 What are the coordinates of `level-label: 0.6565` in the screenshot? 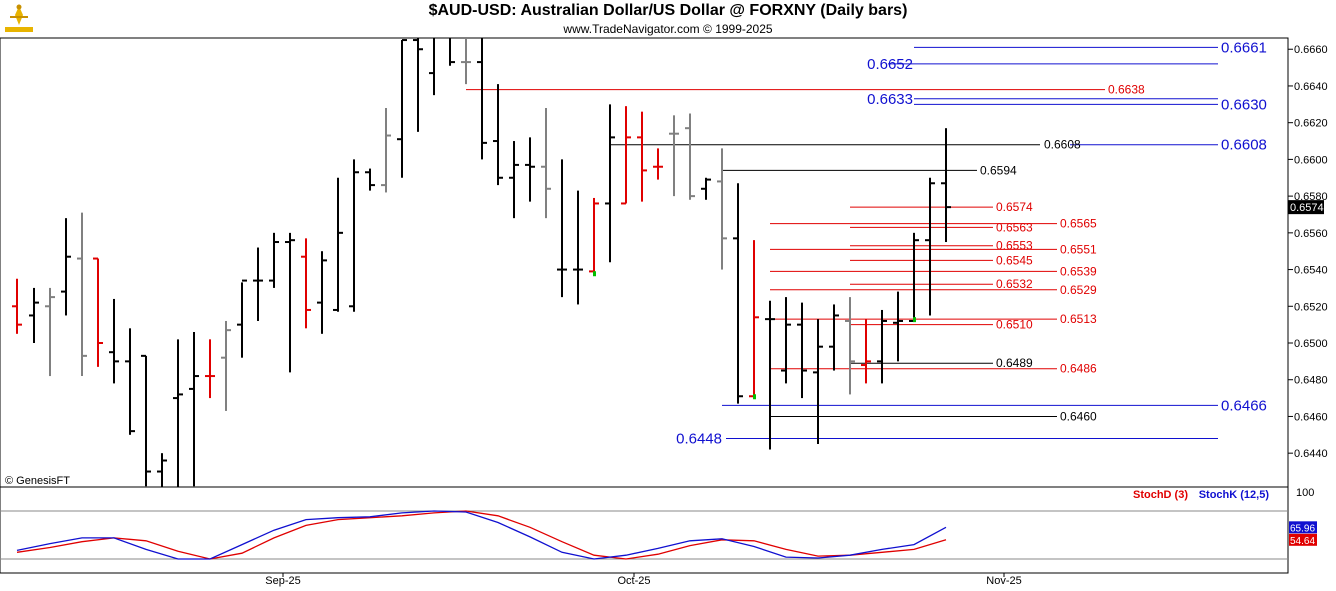 It's located at (1078, 224).